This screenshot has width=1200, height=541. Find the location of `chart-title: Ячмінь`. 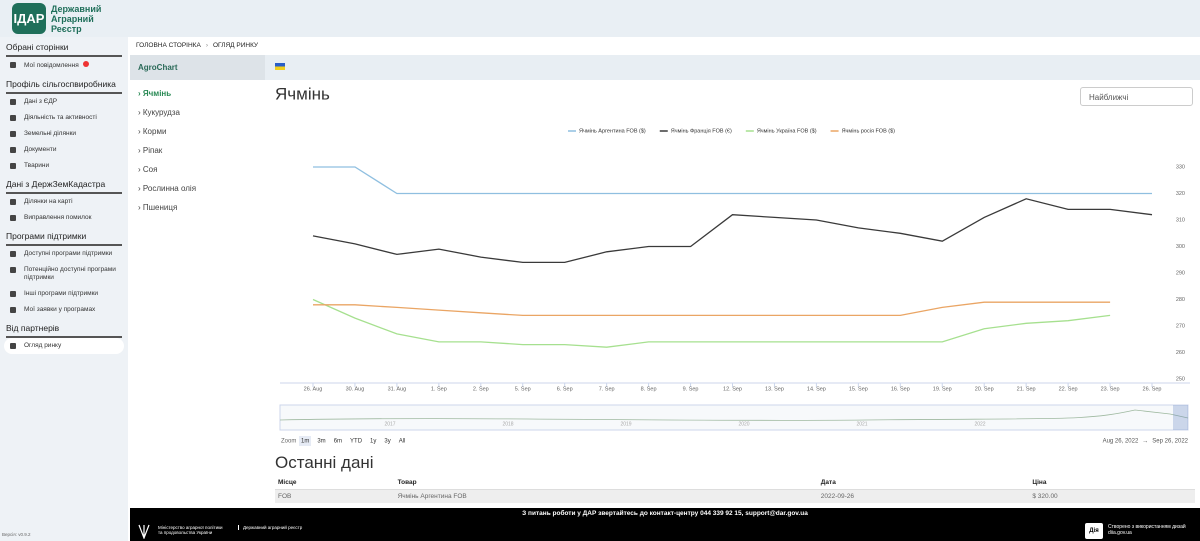

chart-title: Ячмінь is located at coordinates (302, 93).